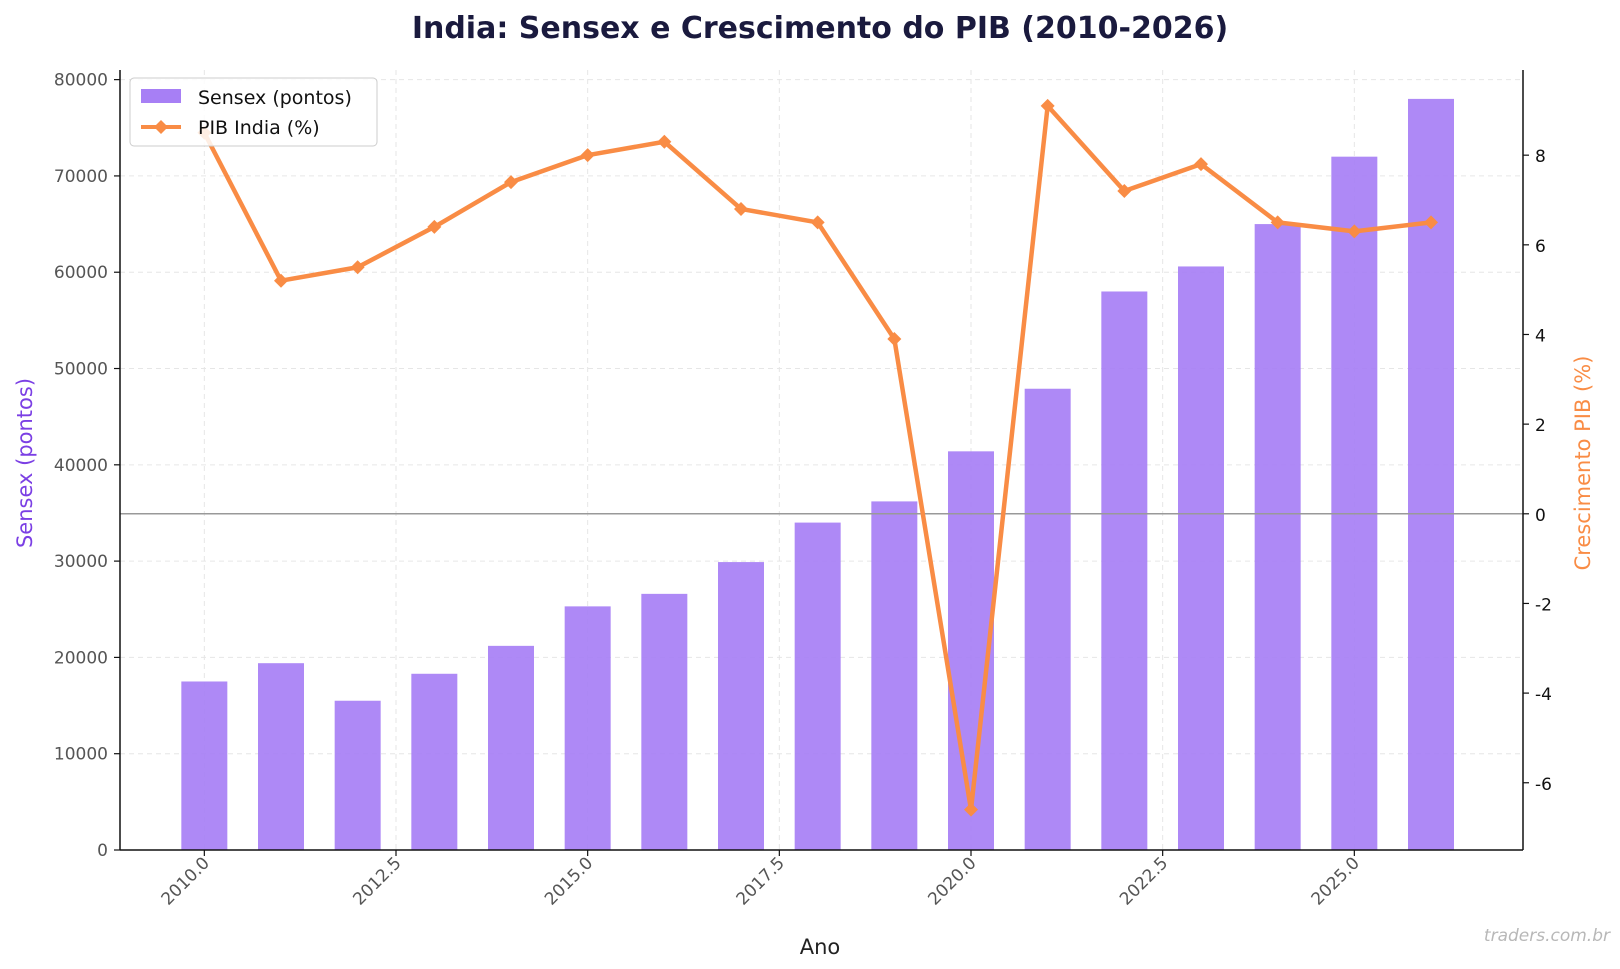  I want to click on x-tick-label: 2010.0, so click(186, 881).